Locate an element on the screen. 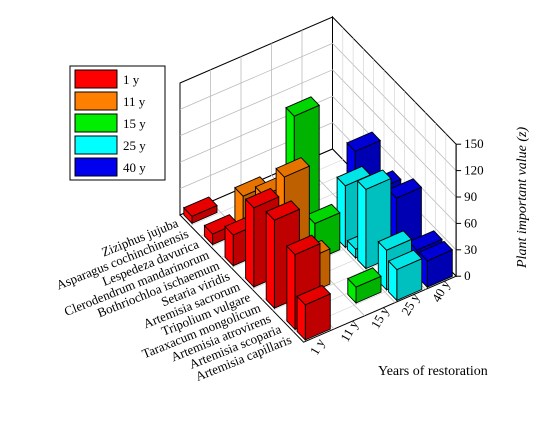 The height and width of the screenshot is (423, 550). legend-label: 1 y is located at coordinates (131, 79).